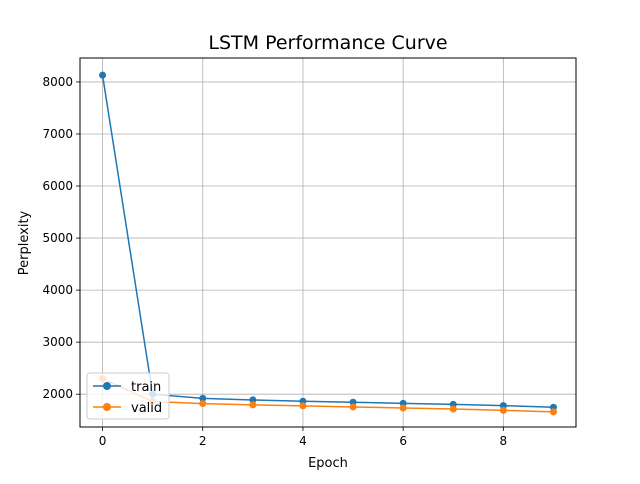 This screenshot has height=484, width=640. What do you see at coordinates (146, 387) in the screenshot?
I see `legend-label-train: train` at bounding box center [146, 387].